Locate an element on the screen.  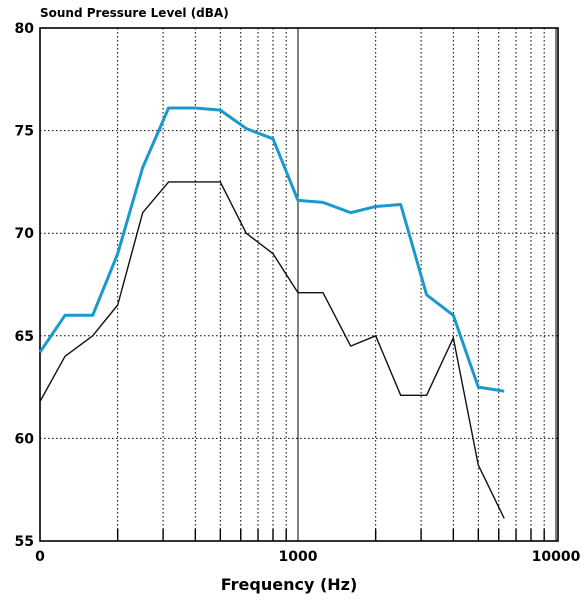
x-axis-title: Frequency (Hz) is located at coordinates (289, 584).